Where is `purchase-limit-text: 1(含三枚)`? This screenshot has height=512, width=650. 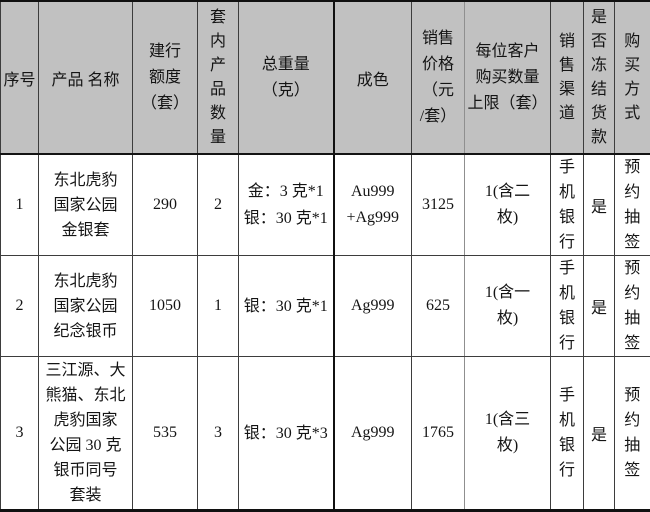
purchase-limit-text: 1(含三枚) is located at coordinates (507, 432).